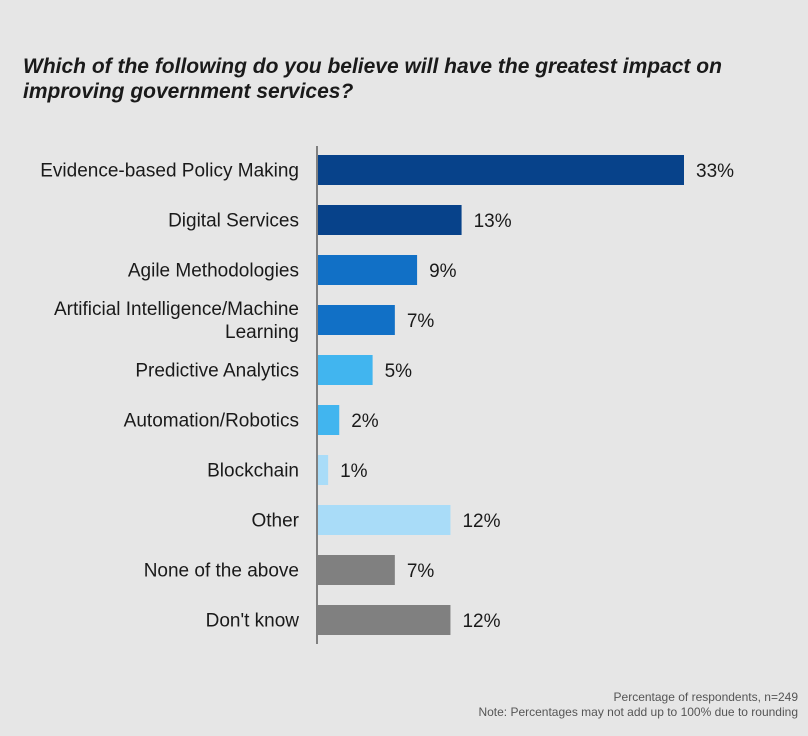  Describe the element at coordinates (356, 570) in the screenshot. I see `bar-none-of-the-above` at that location.